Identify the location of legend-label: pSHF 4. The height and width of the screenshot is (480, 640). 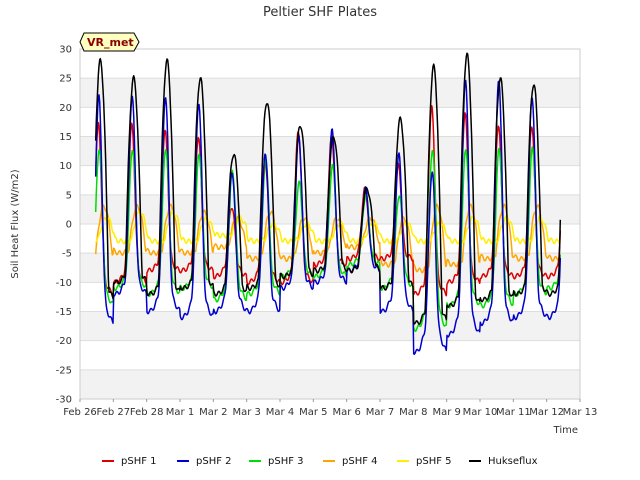
(360, 461).